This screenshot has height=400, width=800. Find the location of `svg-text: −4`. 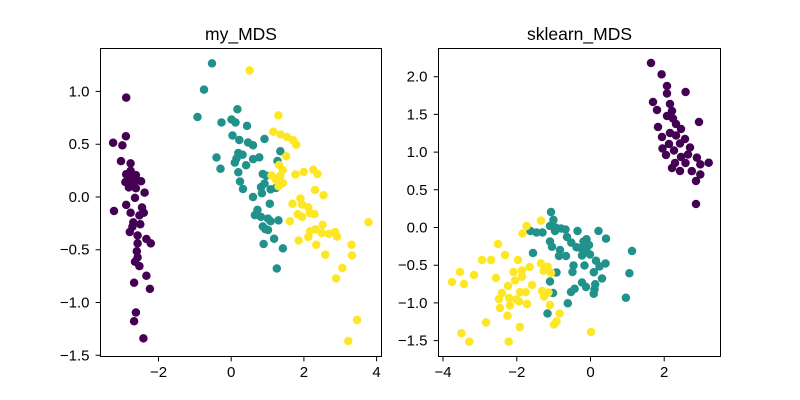

svg-text: −4 is located at coordinates (442, 372).